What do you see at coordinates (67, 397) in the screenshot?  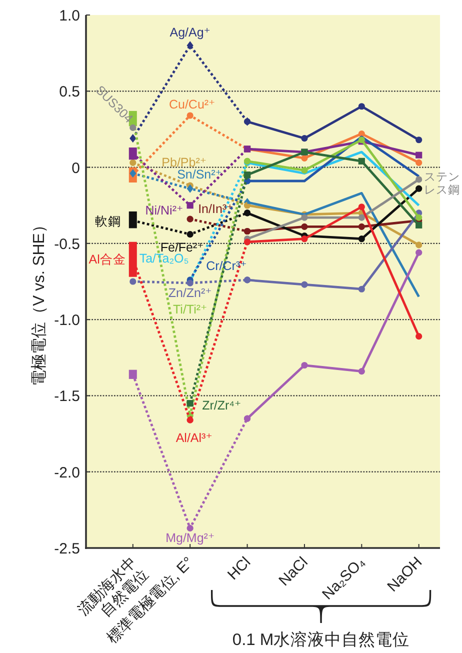 I see `y-tick-label: -1.5` at bounding box center [67, 397].